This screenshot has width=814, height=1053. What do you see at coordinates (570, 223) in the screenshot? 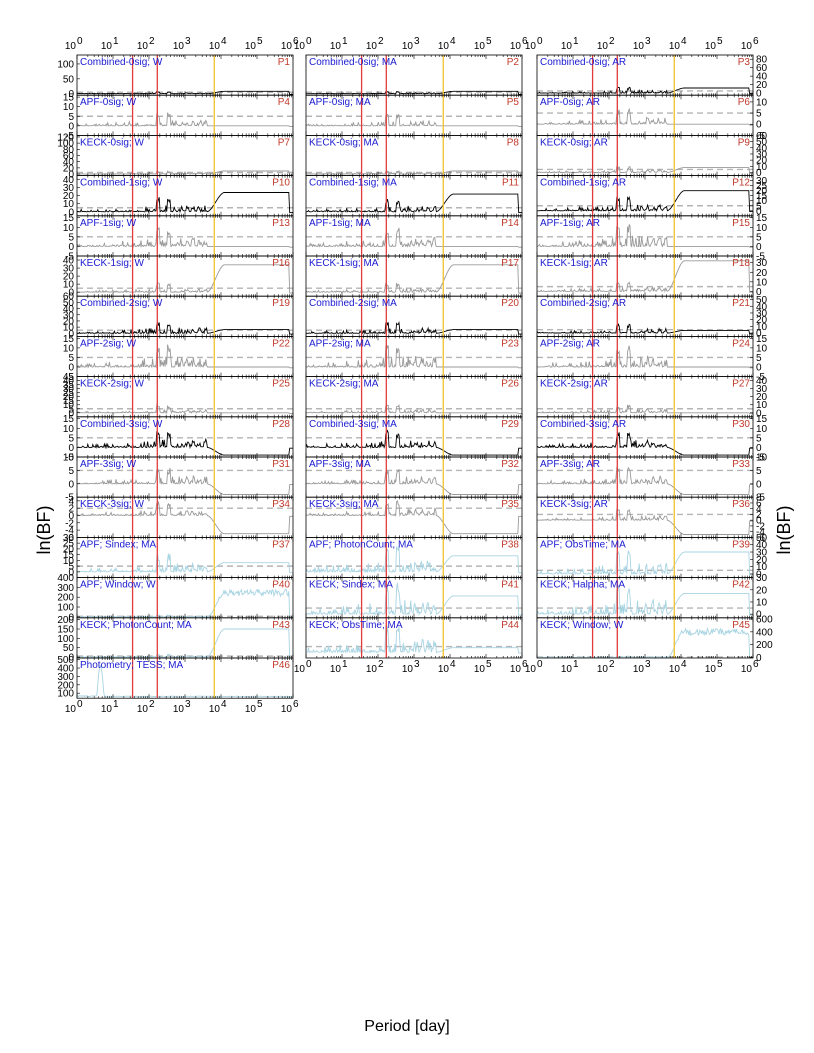
I see `panel-title: APF-1sig; AR` at bounding box center [570, 223].